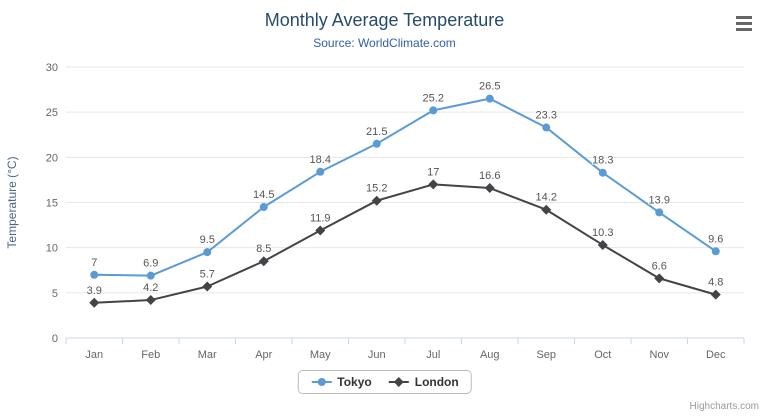 This screenshot has width=769, height=416. What do you see at coordinates (433, 172) in the screenshot?
I see `data-label-london: 17` at bounding box center [433, 172].